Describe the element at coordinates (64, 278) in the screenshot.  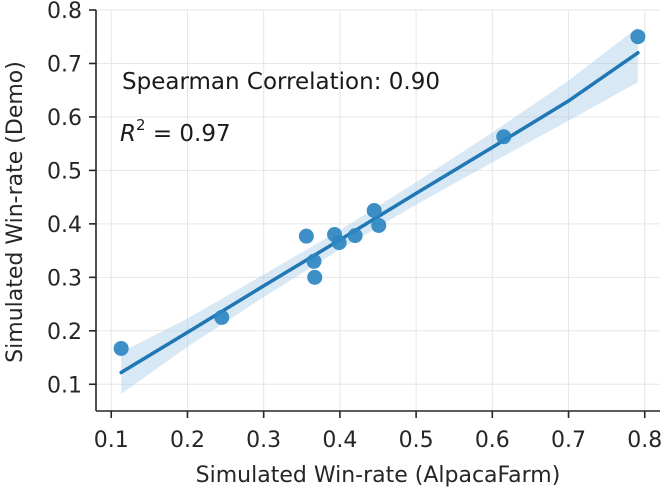
I see `y-tick-label: 0.3` at that location.